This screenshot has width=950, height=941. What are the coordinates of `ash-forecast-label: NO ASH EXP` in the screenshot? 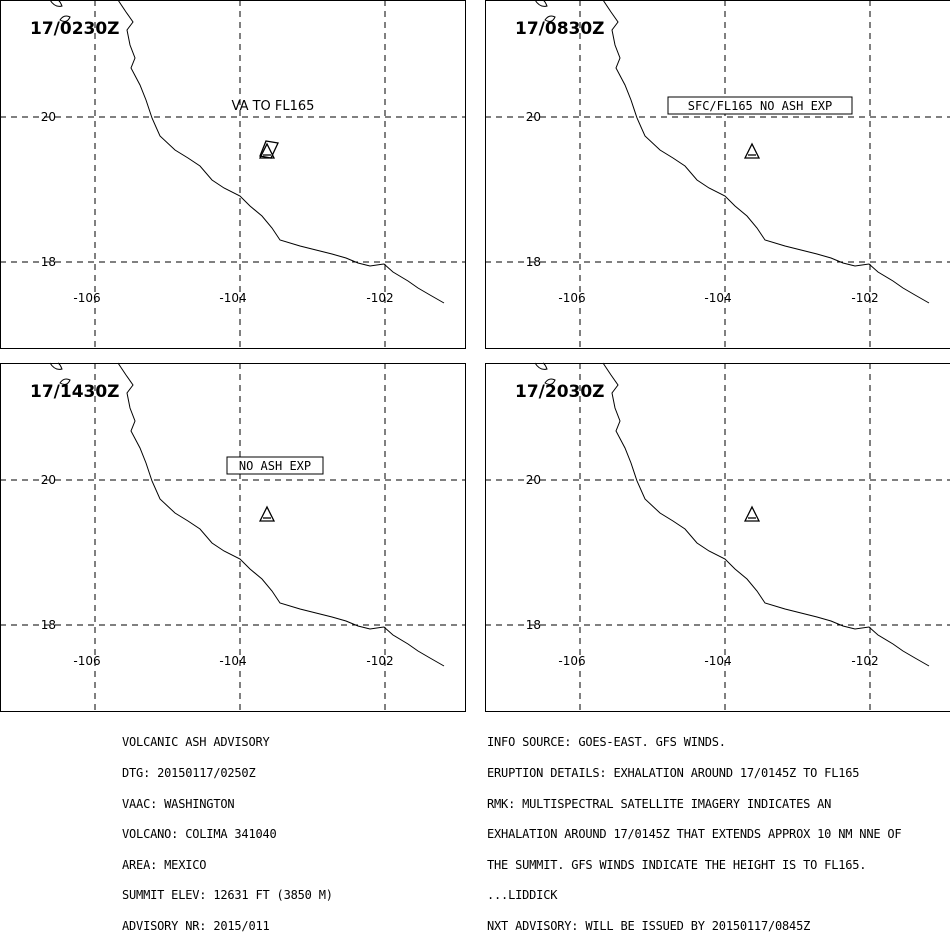 It's located at (275, 466).